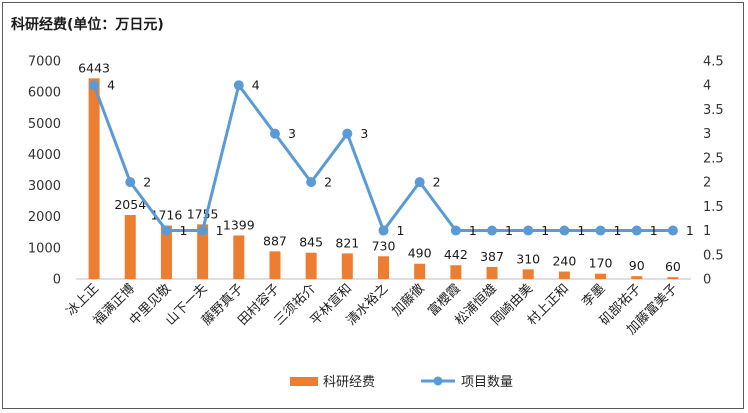 The image size is (748, 413). Describe the element at coordinates (707, 134) in the screenshot. I see `right-axis-tick-label: 3` at that location.